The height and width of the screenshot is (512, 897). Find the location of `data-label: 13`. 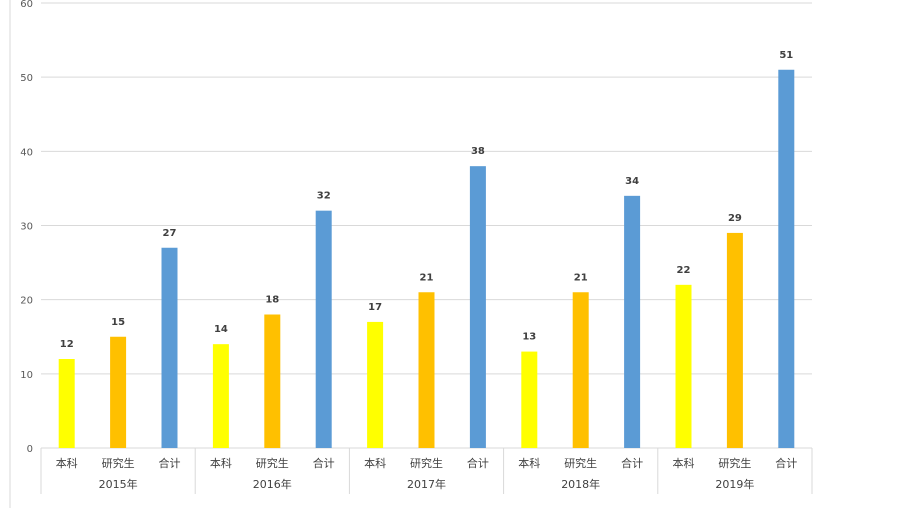

data-label: 13 is located at coordinates (529, 337).